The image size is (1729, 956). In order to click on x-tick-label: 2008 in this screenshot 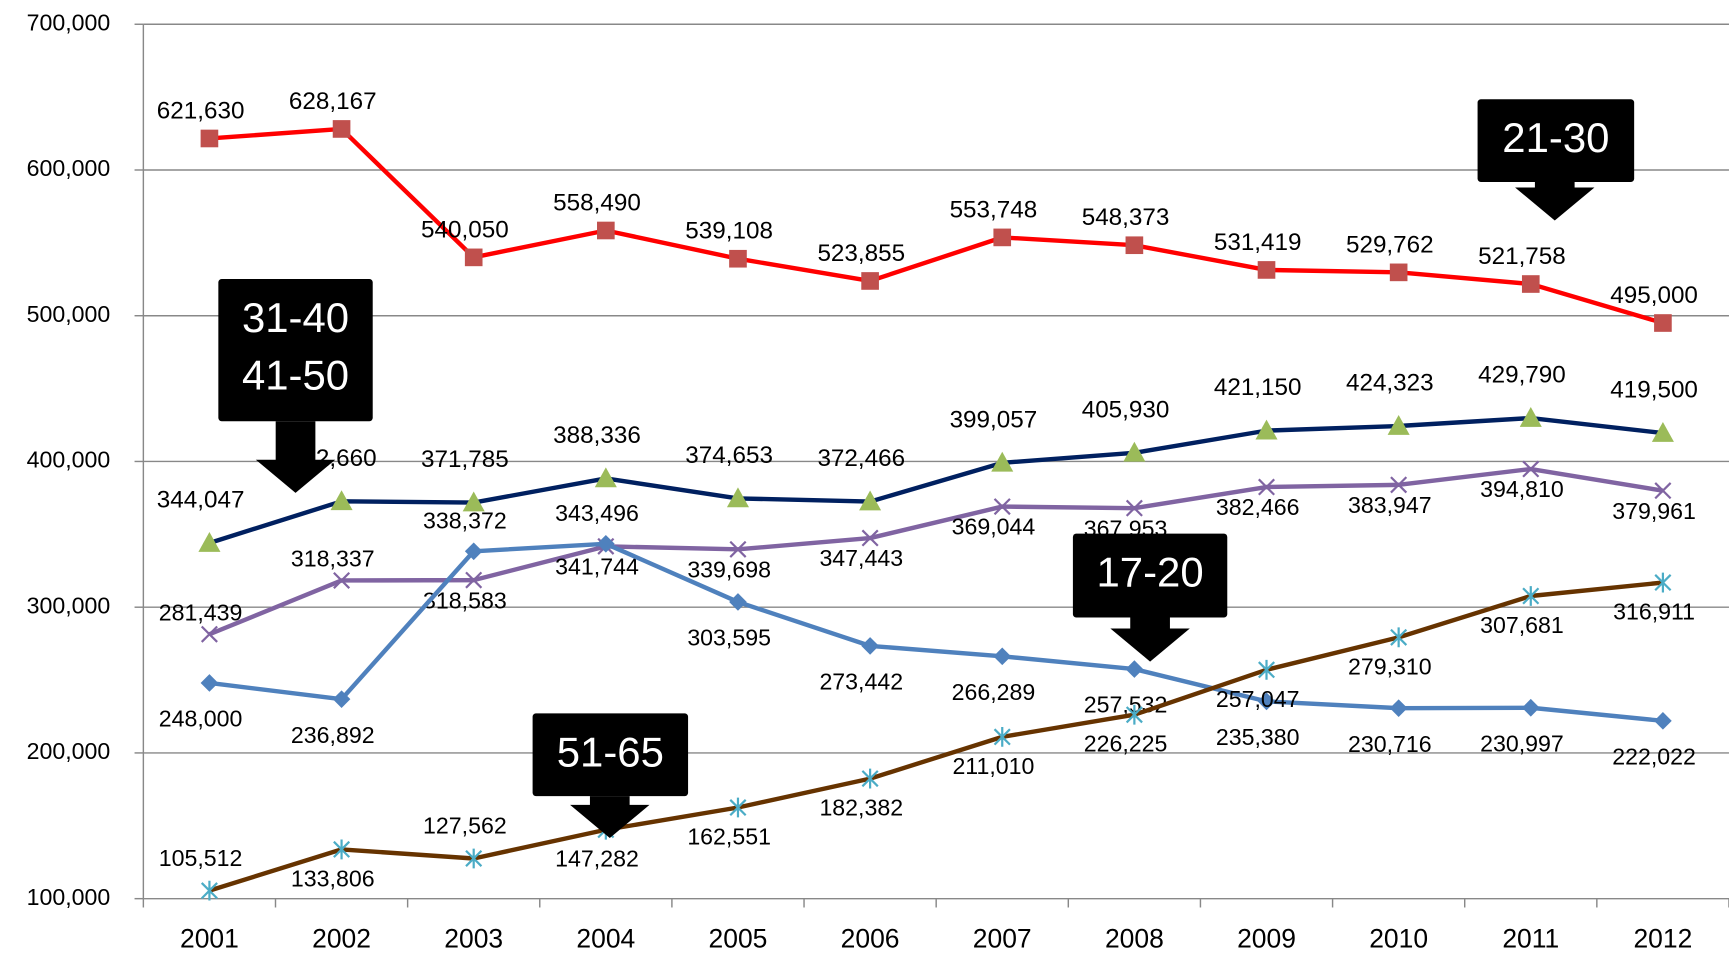, I will do `click(1134, 939)`.